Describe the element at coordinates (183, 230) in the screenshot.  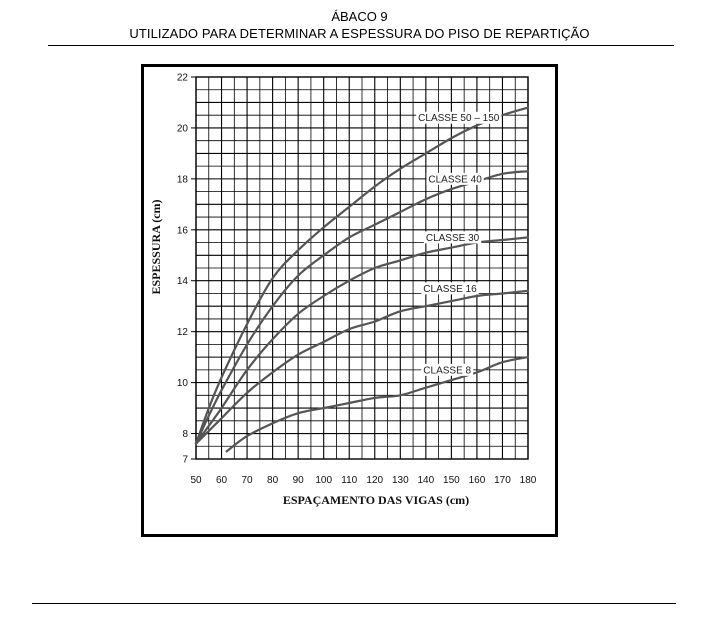
I see `y-tick-label: 16` at that location.